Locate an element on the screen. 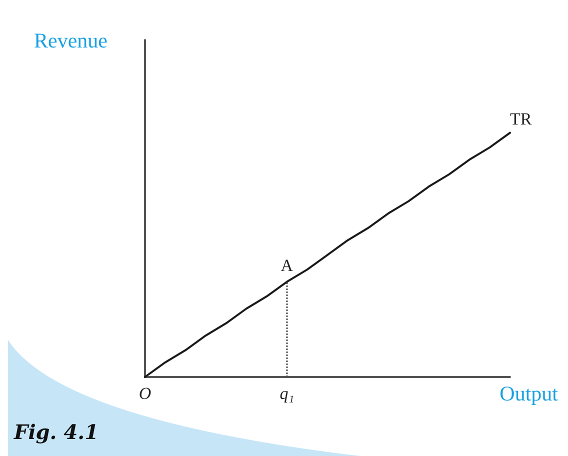  x-tick-label: q₁ is located at coordinates (287, 393).